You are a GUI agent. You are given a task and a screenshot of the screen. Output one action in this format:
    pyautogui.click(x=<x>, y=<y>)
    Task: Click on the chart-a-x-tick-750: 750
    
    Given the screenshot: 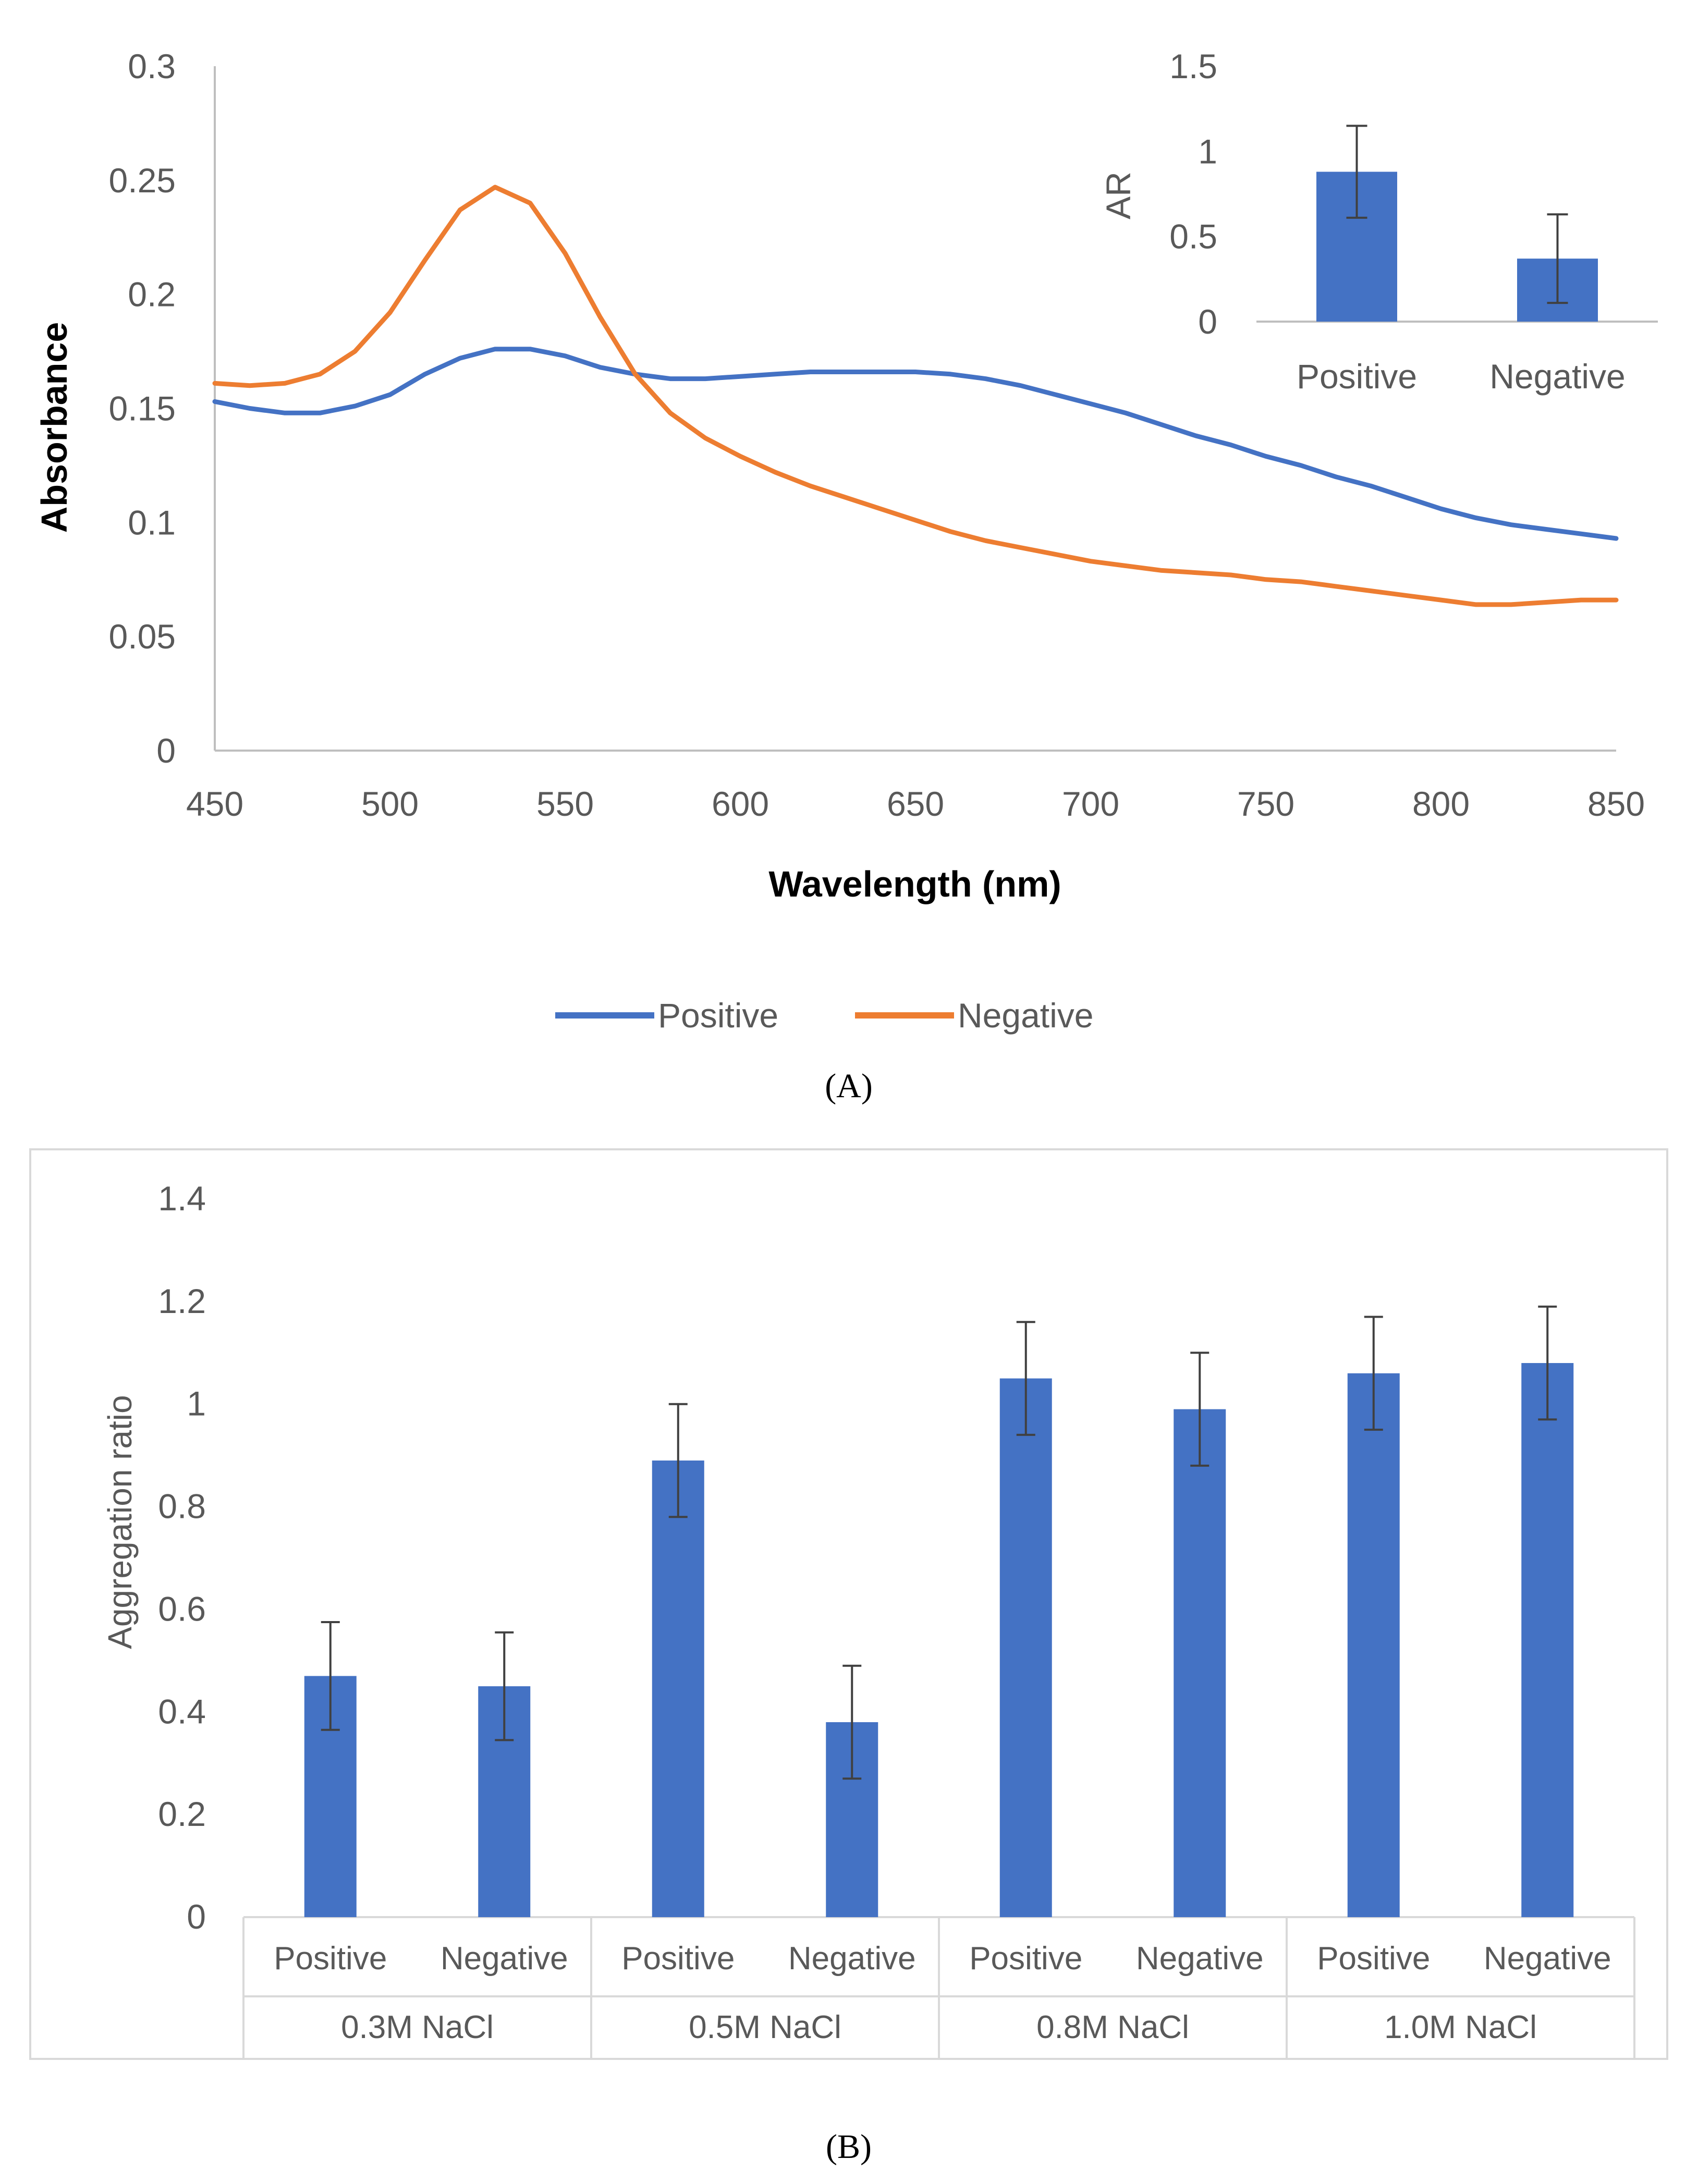 What is the action you would take?
    pyautogui.click(x=1266, y=803)
    